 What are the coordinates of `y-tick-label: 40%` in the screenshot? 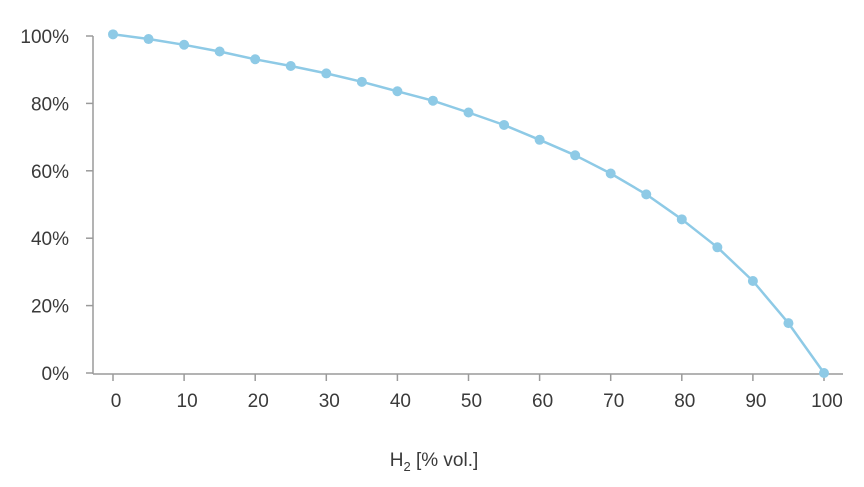 It's located at (50, 239).